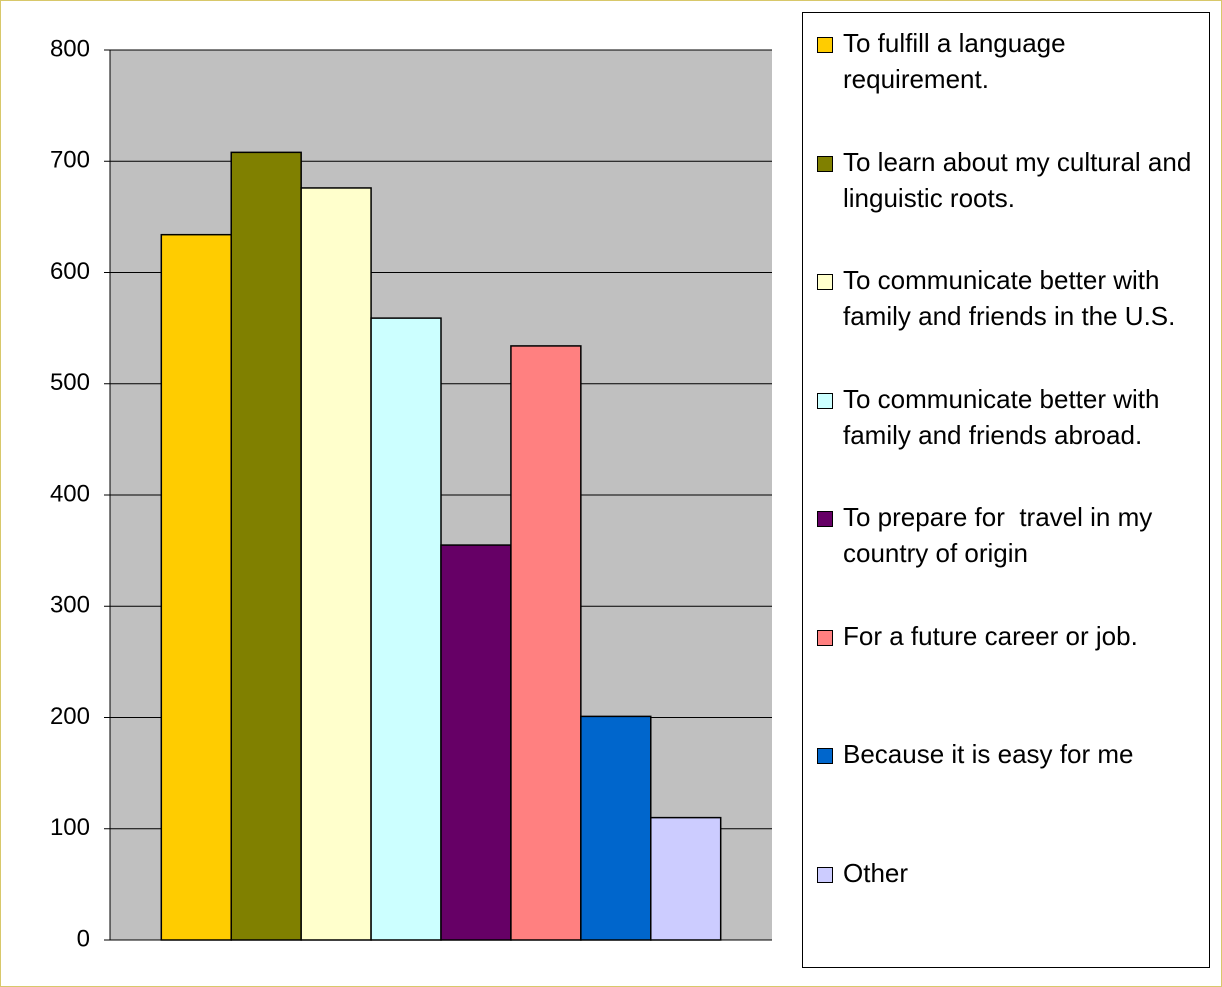 The height and width of the screenshot is (987, 1222). Describe the element at coordinates (70, 160) in the screenshot. I see `y-tick-label: 700` at that location.